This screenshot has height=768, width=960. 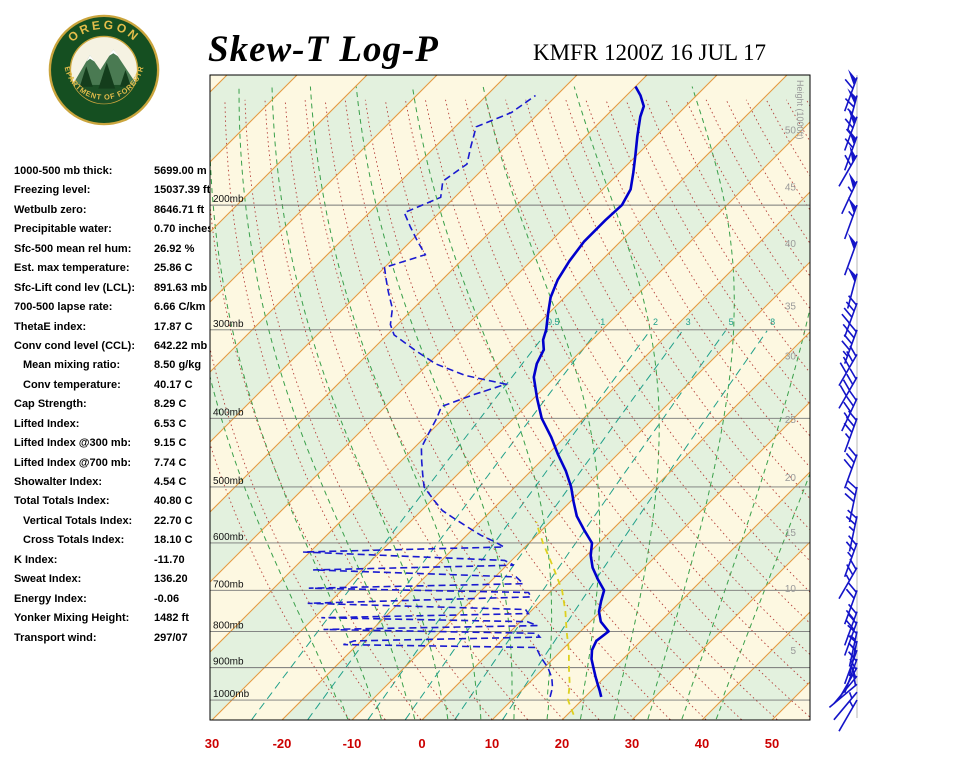 What do you see at coordinates (174, 248) in the screenshot?
I see `index-value: 26.92 %` at bounding box center [174, 248].